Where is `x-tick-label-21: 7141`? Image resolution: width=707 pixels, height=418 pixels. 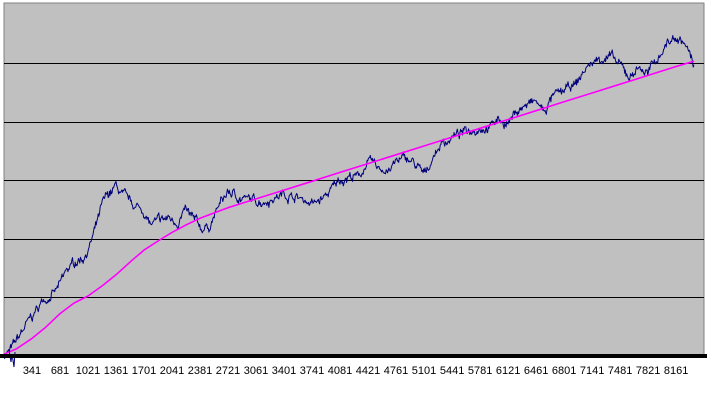
x-tick-label-21: 7141 is located at coordinates (592, 371).